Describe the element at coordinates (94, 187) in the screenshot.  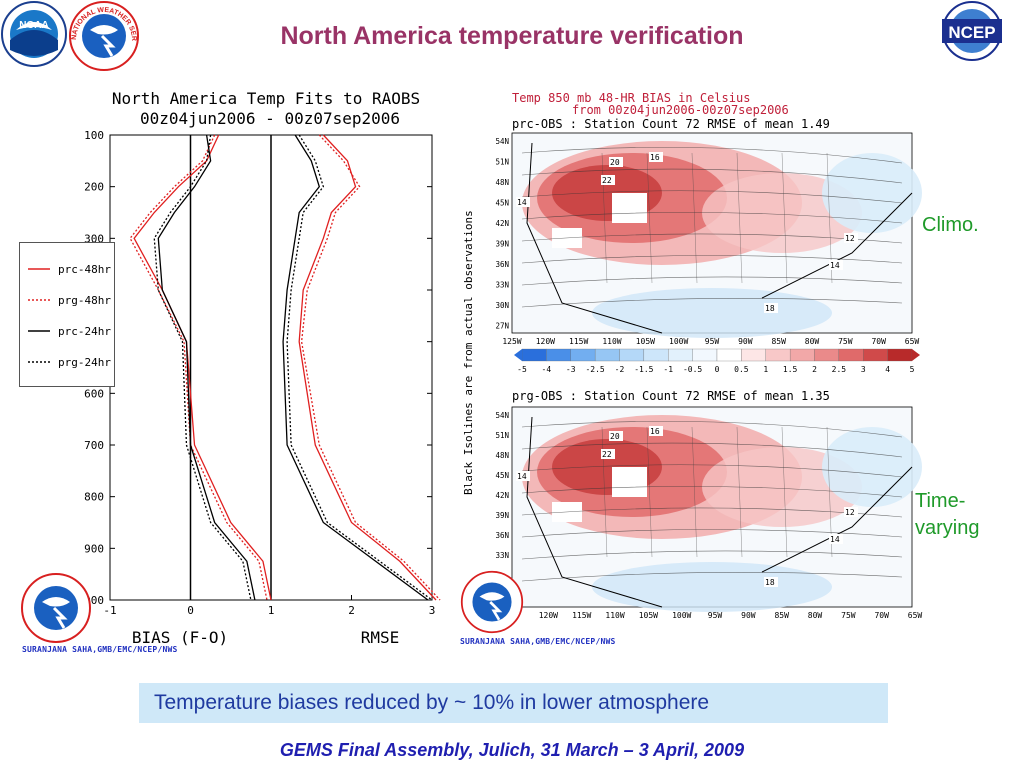
I see `y-tick-label: 200` at that location.